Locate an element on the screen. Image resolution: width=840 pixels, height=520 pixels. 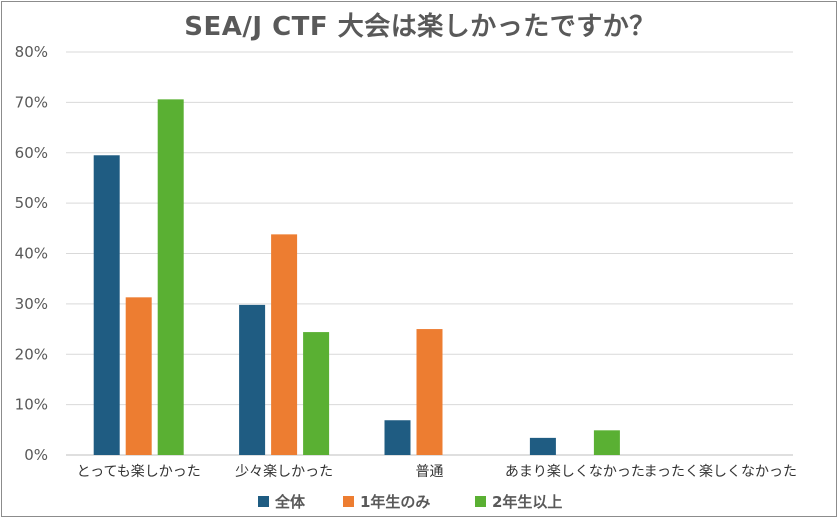
y-tick-label: 40% is located at coordinates (31, 254).